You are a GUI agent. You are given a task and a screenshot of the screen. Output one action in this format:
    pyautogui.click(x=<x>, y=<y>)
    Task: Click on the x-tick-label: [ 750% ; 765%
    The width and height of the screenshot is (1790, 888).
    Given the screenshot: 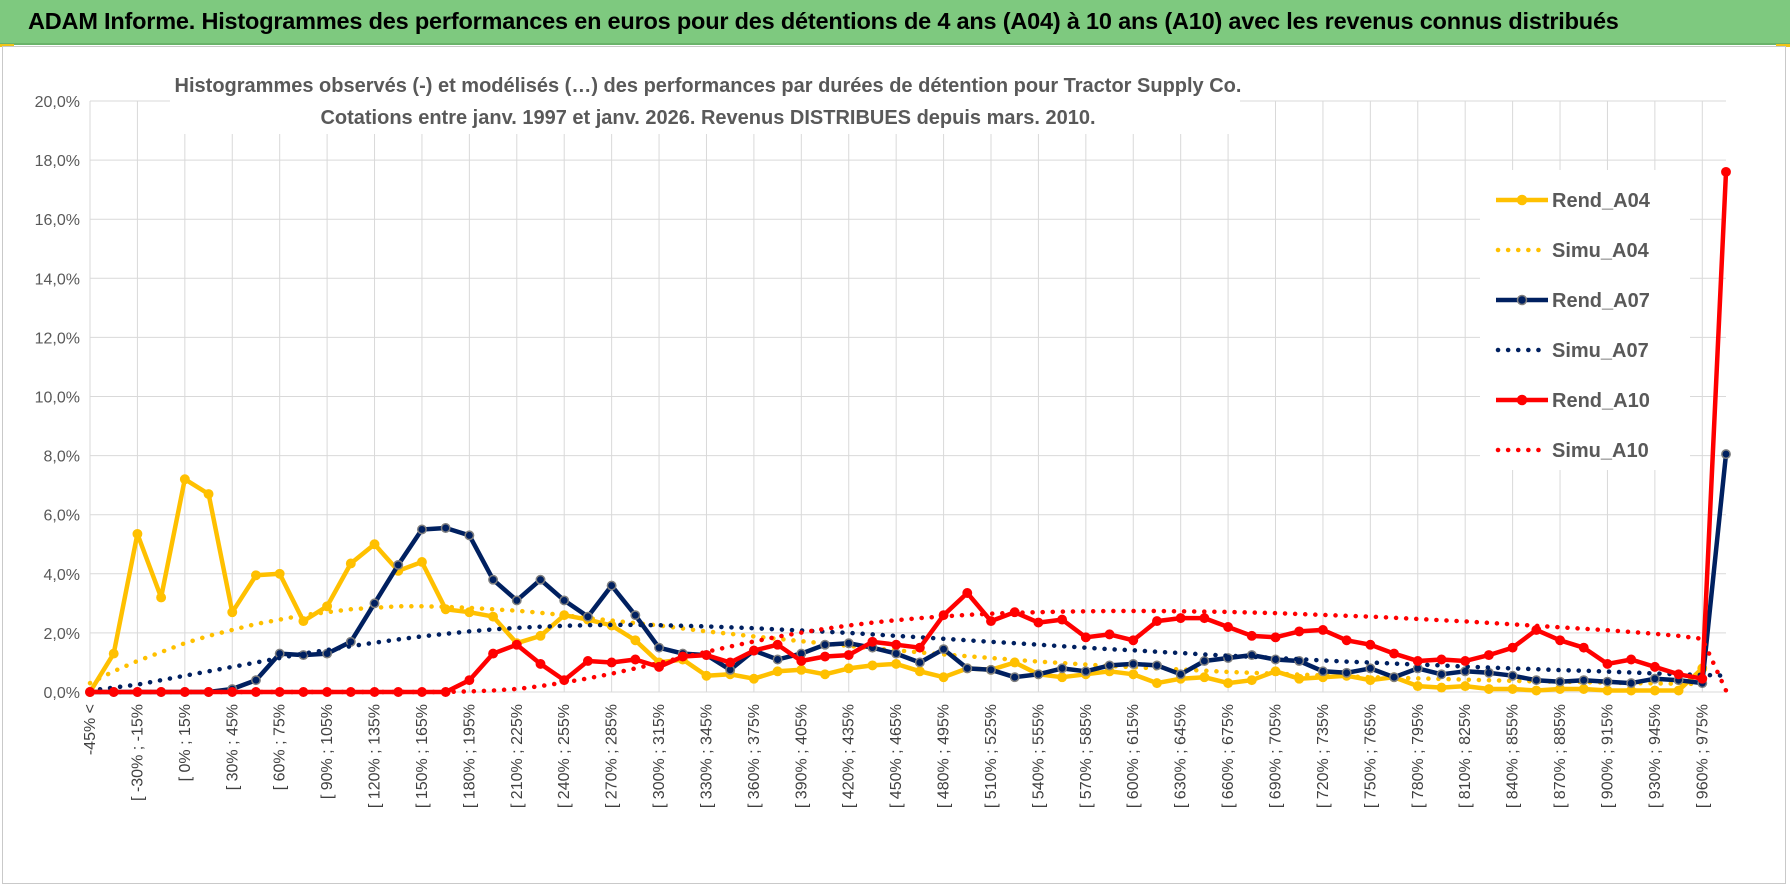 What is the action you would take?
    pyautogui.click(x=1370, y=756)
    